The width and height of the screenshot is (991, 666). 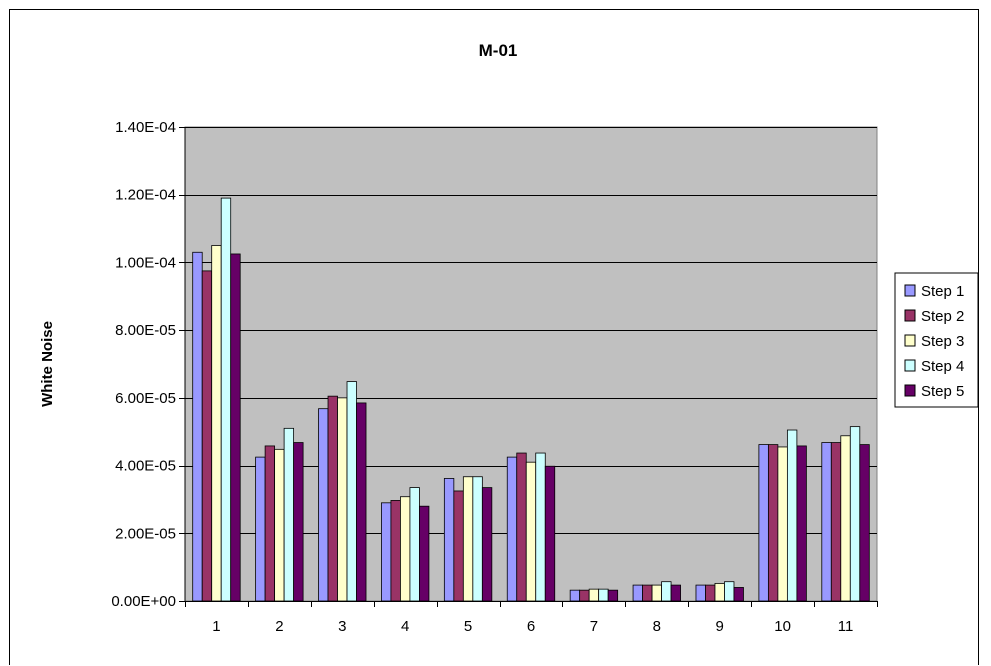 What do you see at coordinates (145, 262) in the screenshot?
I see `y-tick-label: 1.00E-04` at bounding box center [145, 262].